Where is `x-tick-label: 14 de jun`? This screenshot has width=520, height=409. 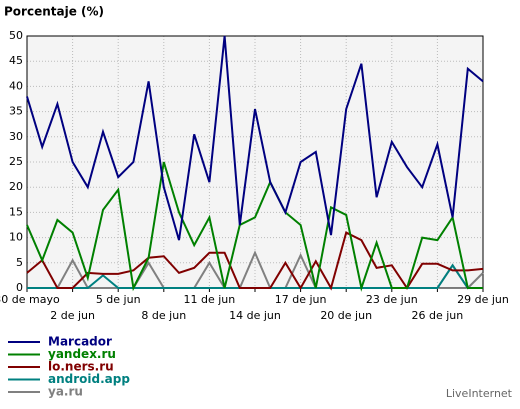 x-tick-label: 14 de jun is located at coordinates (255, 315).